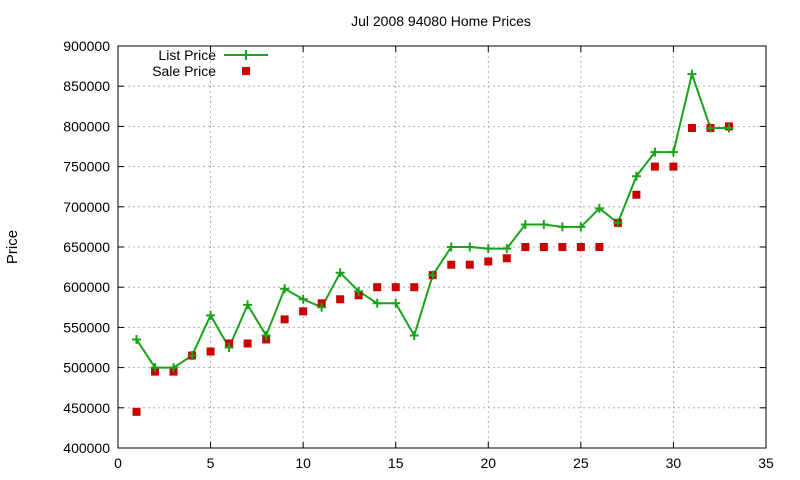  I want to click on legend: List Price Sale Price, so click(210, 63).